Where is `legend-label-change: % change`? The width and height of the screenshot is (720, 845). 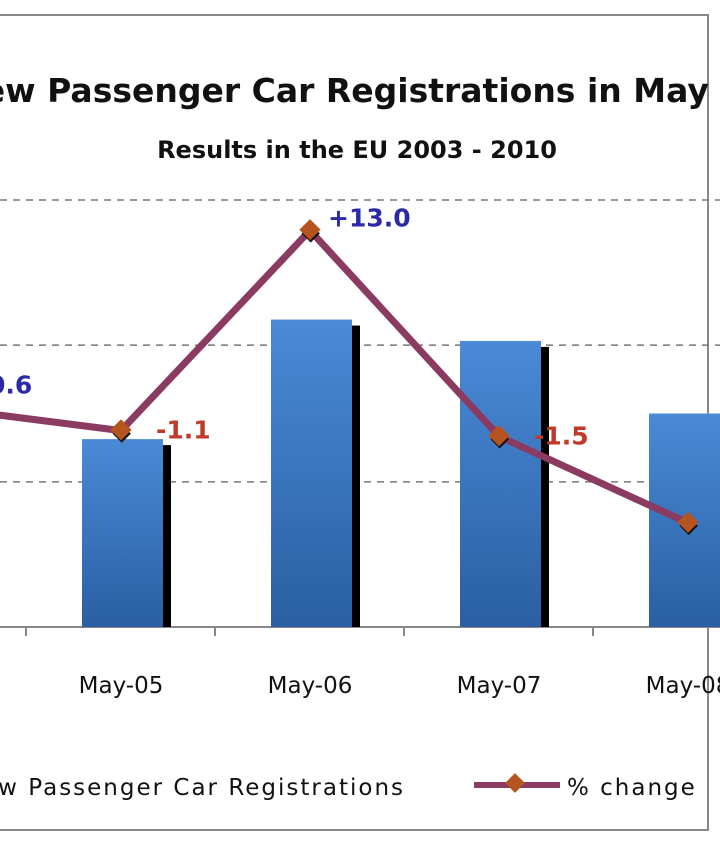
legend-label-change: % change is located at coordinates (632, 788).